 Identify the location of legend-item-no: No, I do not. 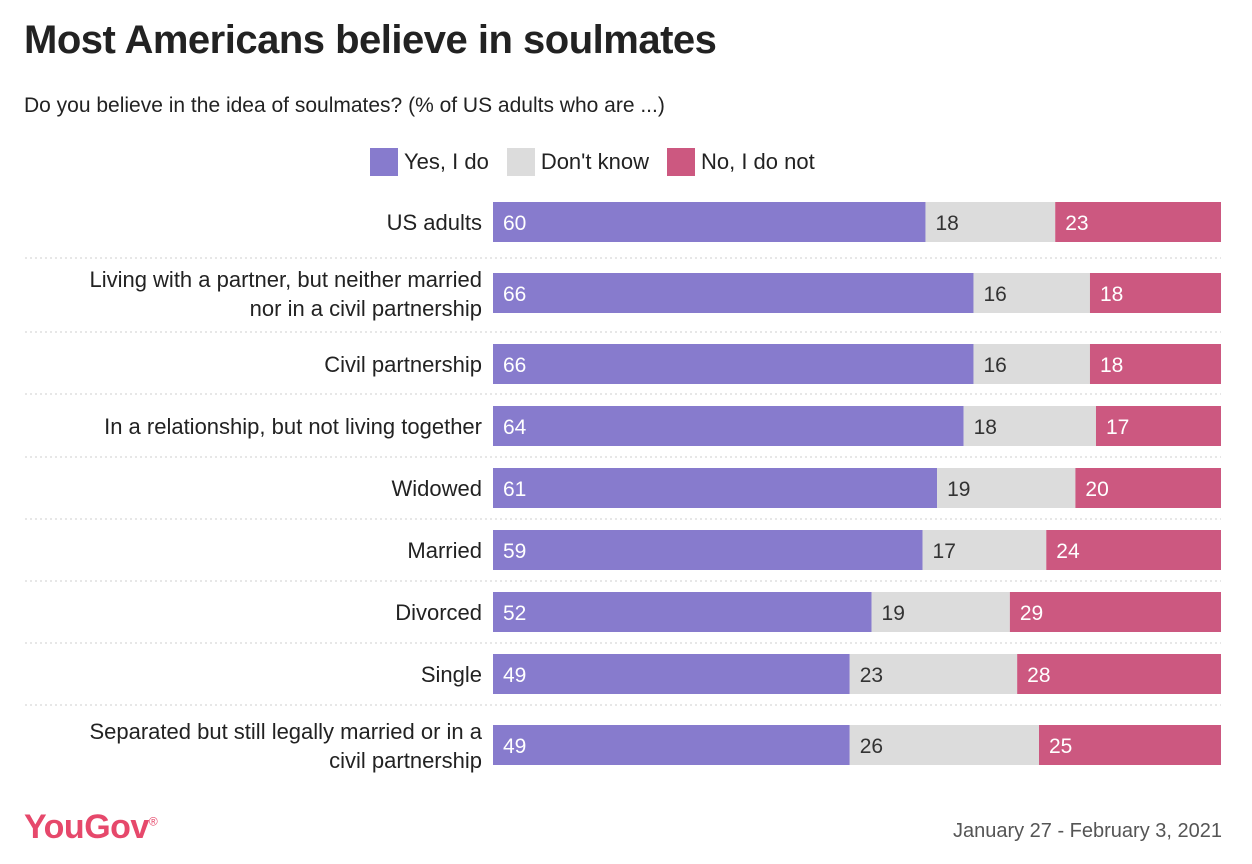
(740, 162).